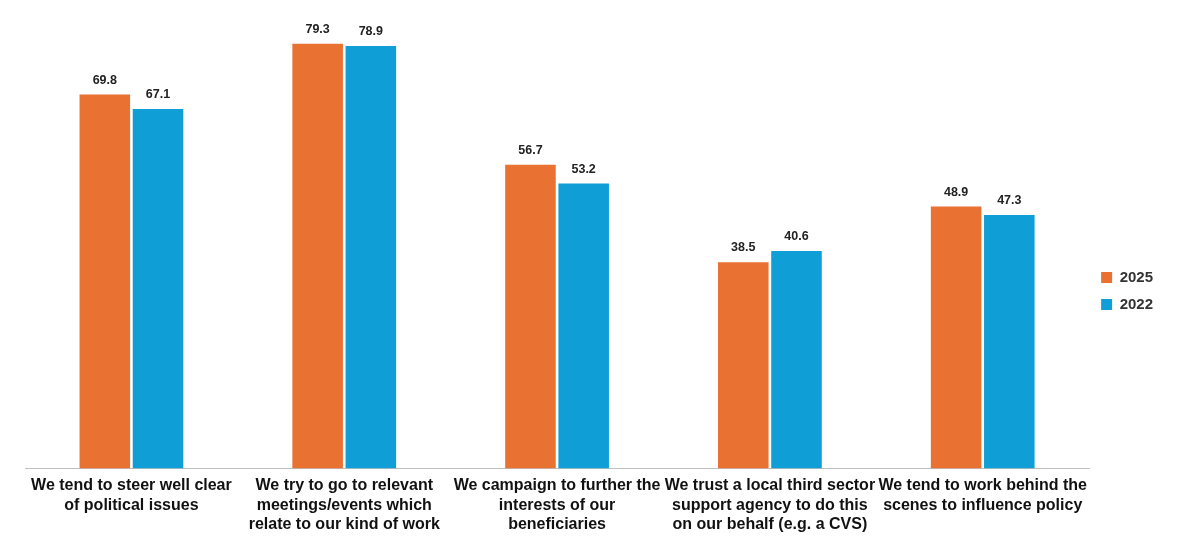 This screenshot has width=1183, height=547. Describe the element at coordinates (743, 247) in the screenshot. I see `data-label: 38.5` at that location.